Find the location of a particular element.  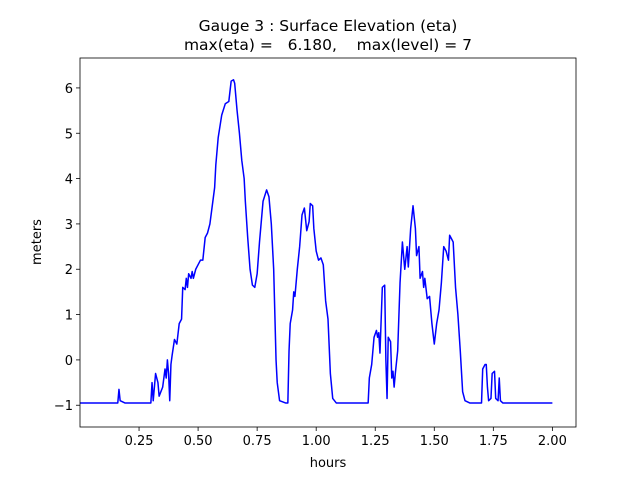

y-tick-label: −1 is located at coordinates (63, 406).